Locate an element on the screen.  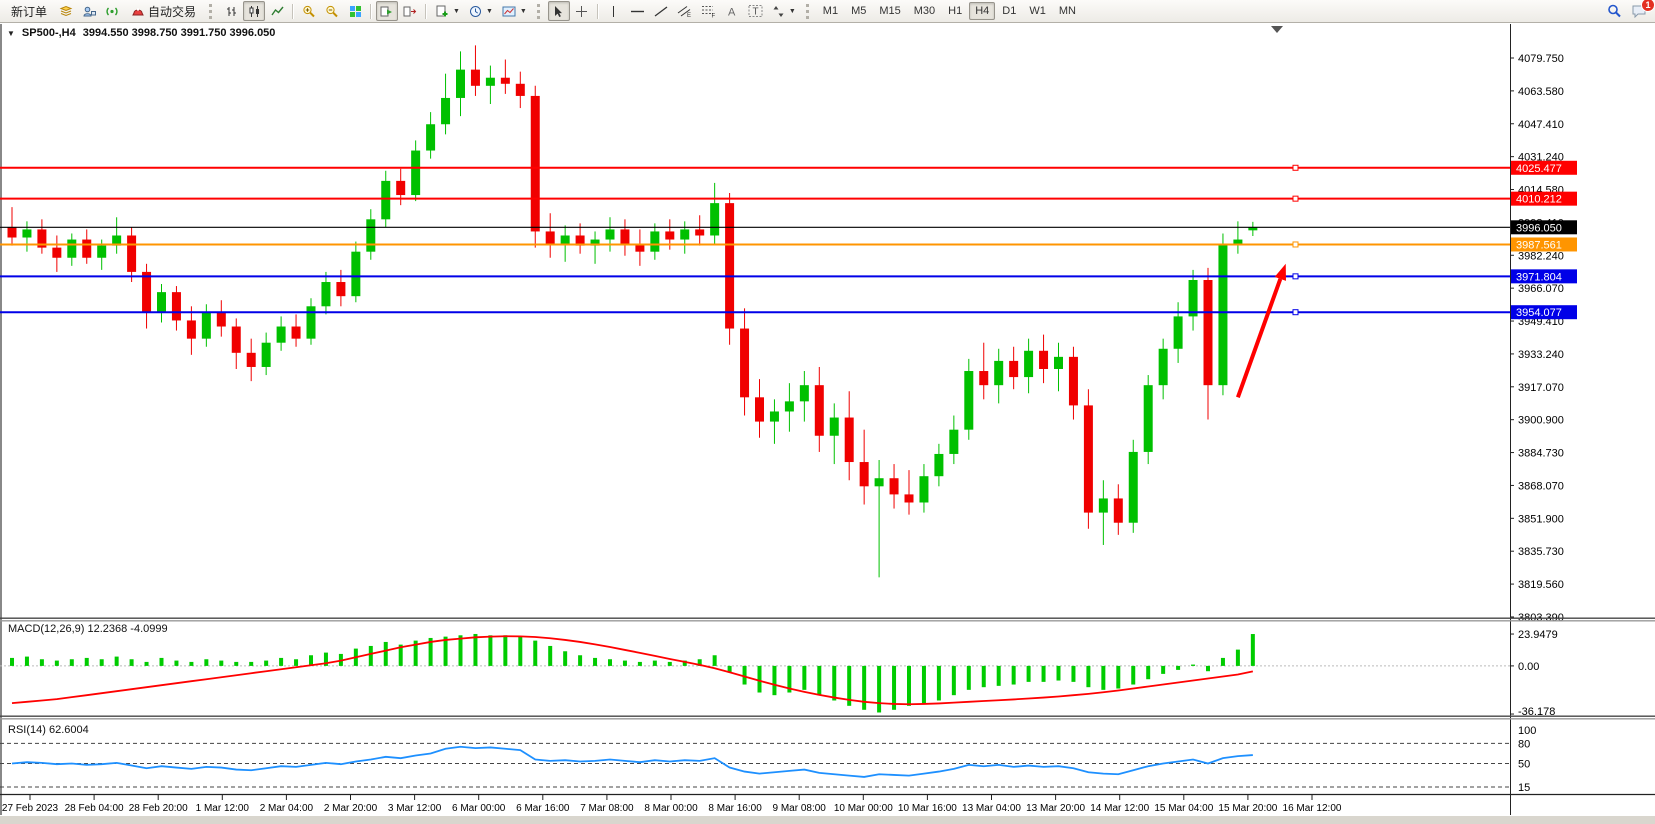
autotrading-button: 自动交易 is located at coordinates (163, 11).